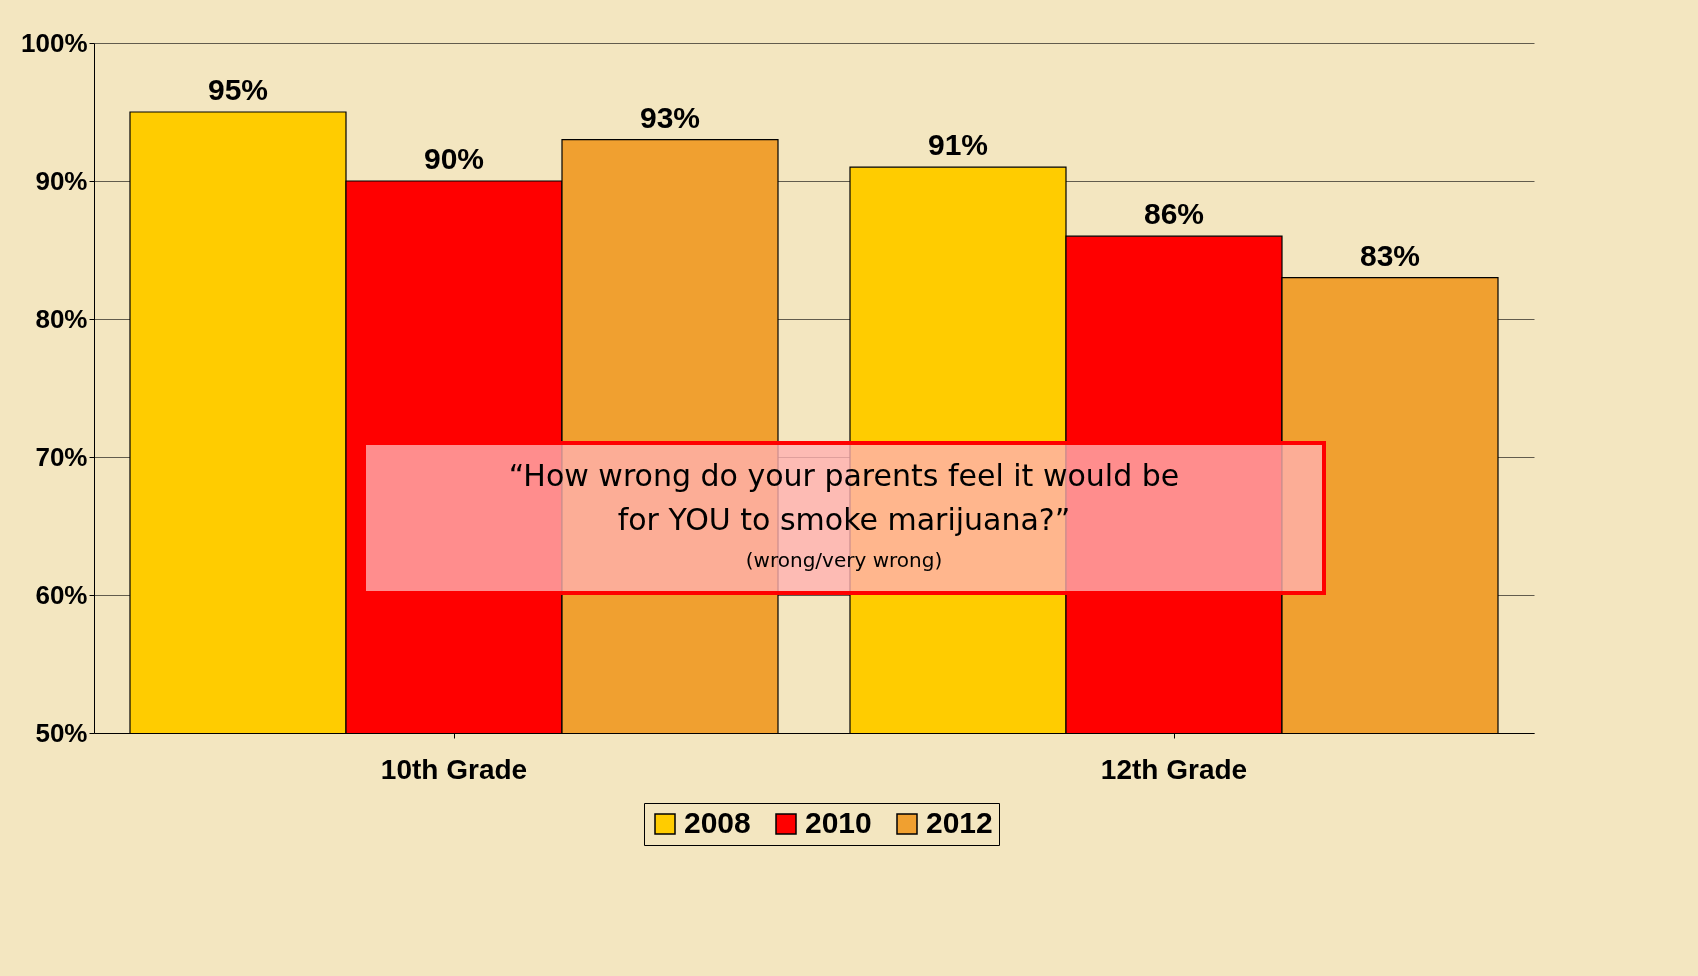 The height and width of the screenshot is (976, 1698). I want to click on data-label: 83%, so click(1390, 255).